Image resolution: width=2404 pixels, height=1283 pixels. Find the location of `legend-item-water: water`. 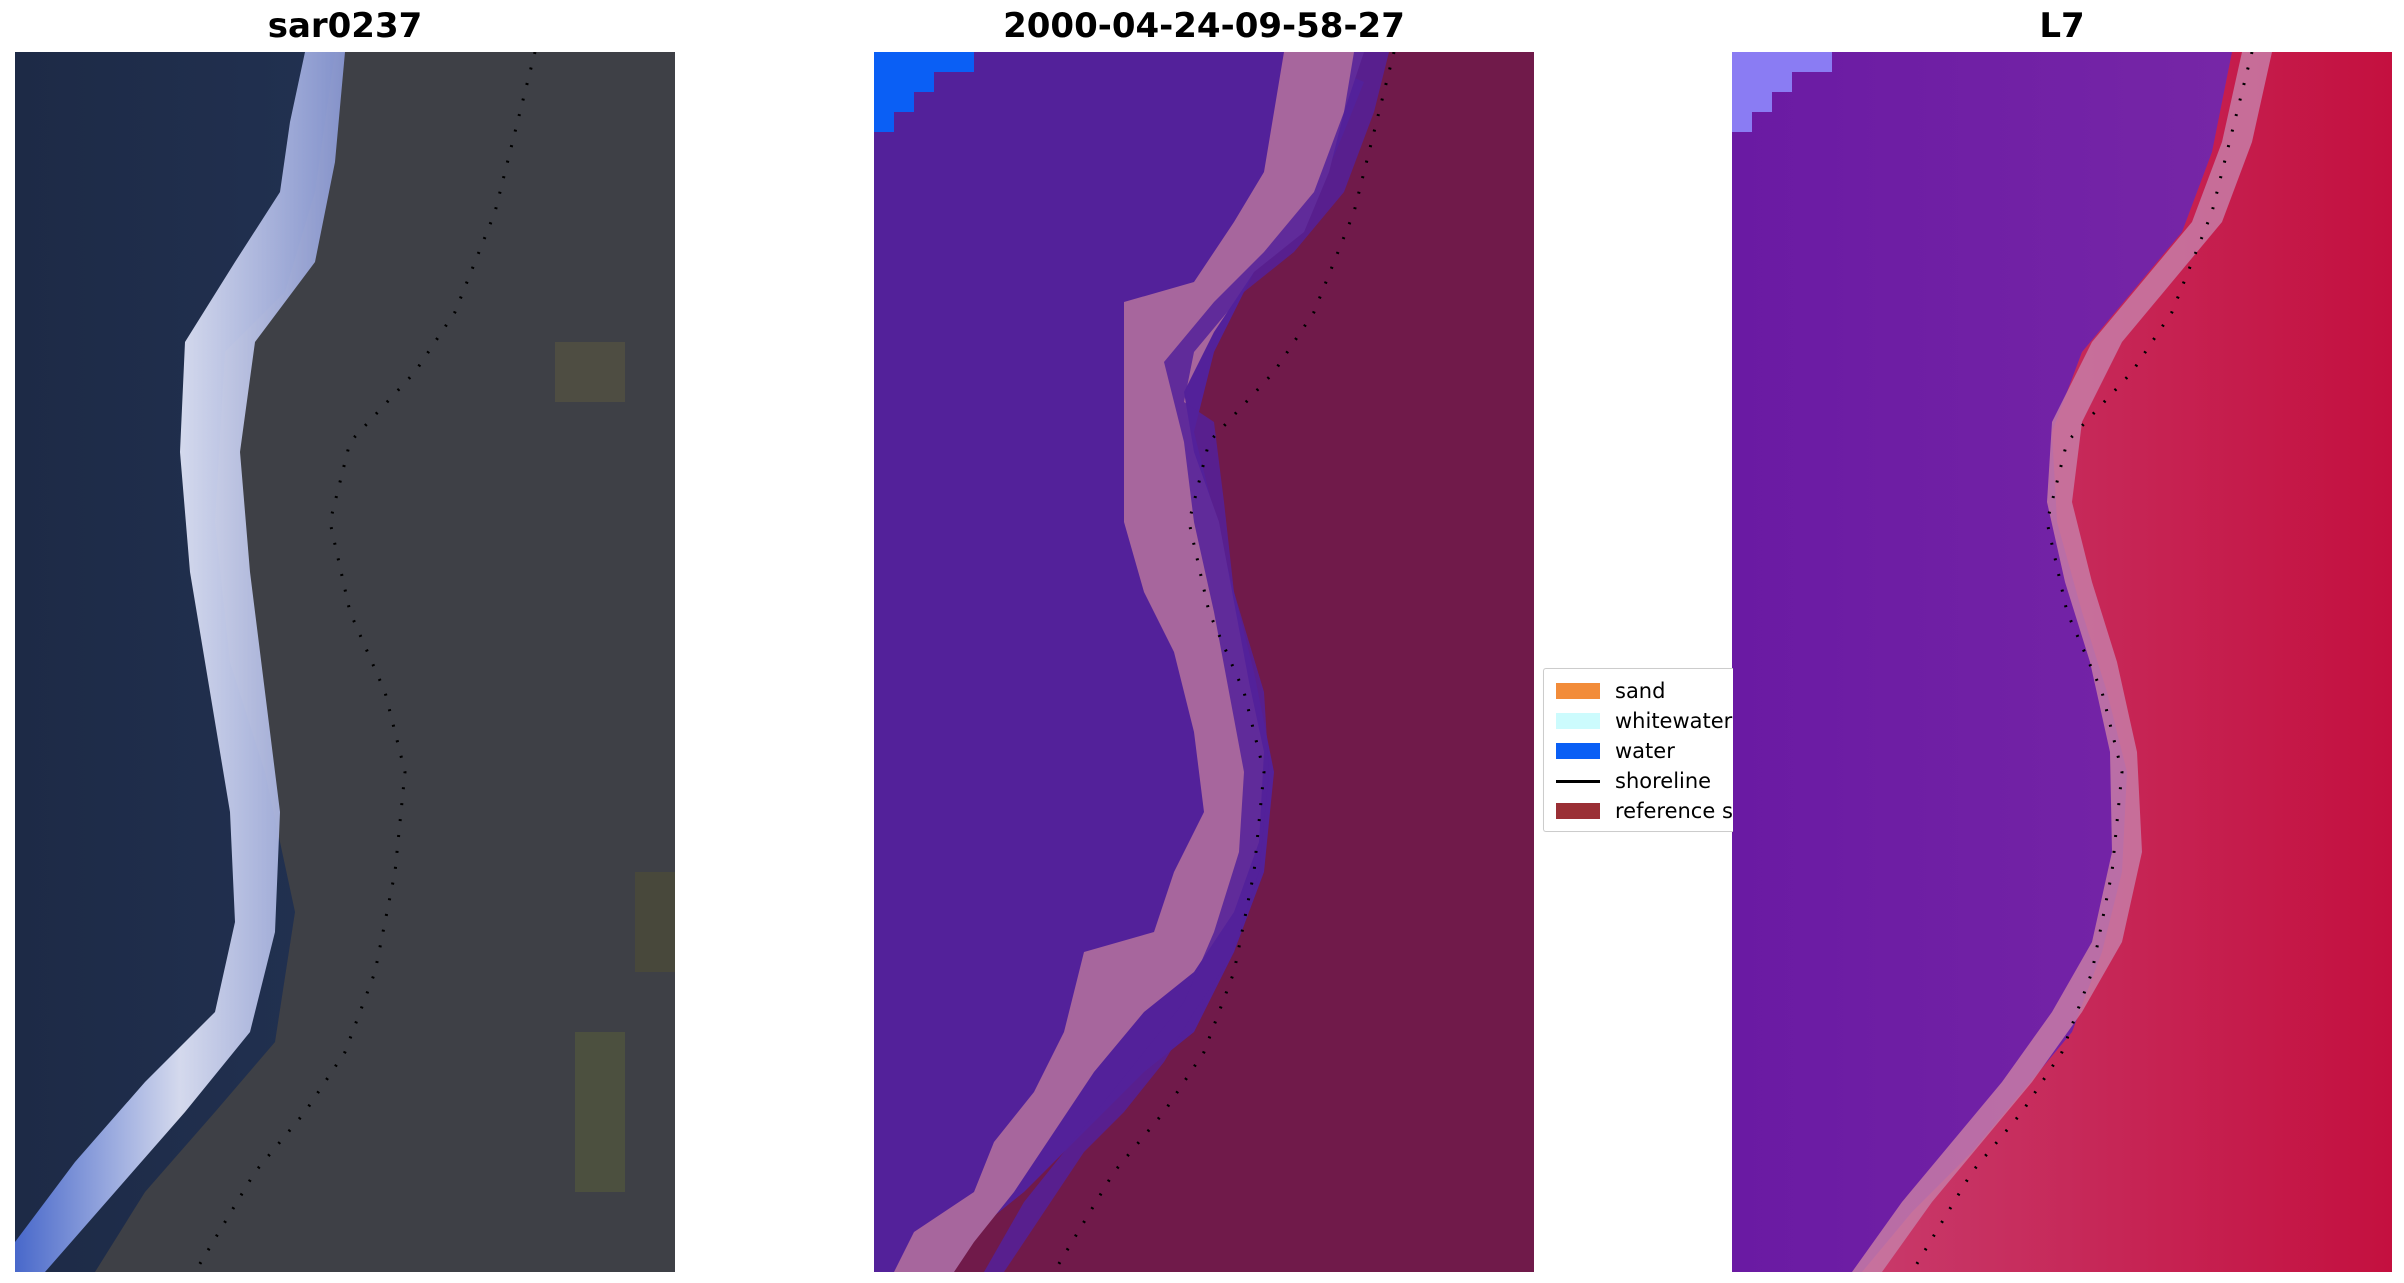

legend-item-water: water is located at coordinates (1644, 751).